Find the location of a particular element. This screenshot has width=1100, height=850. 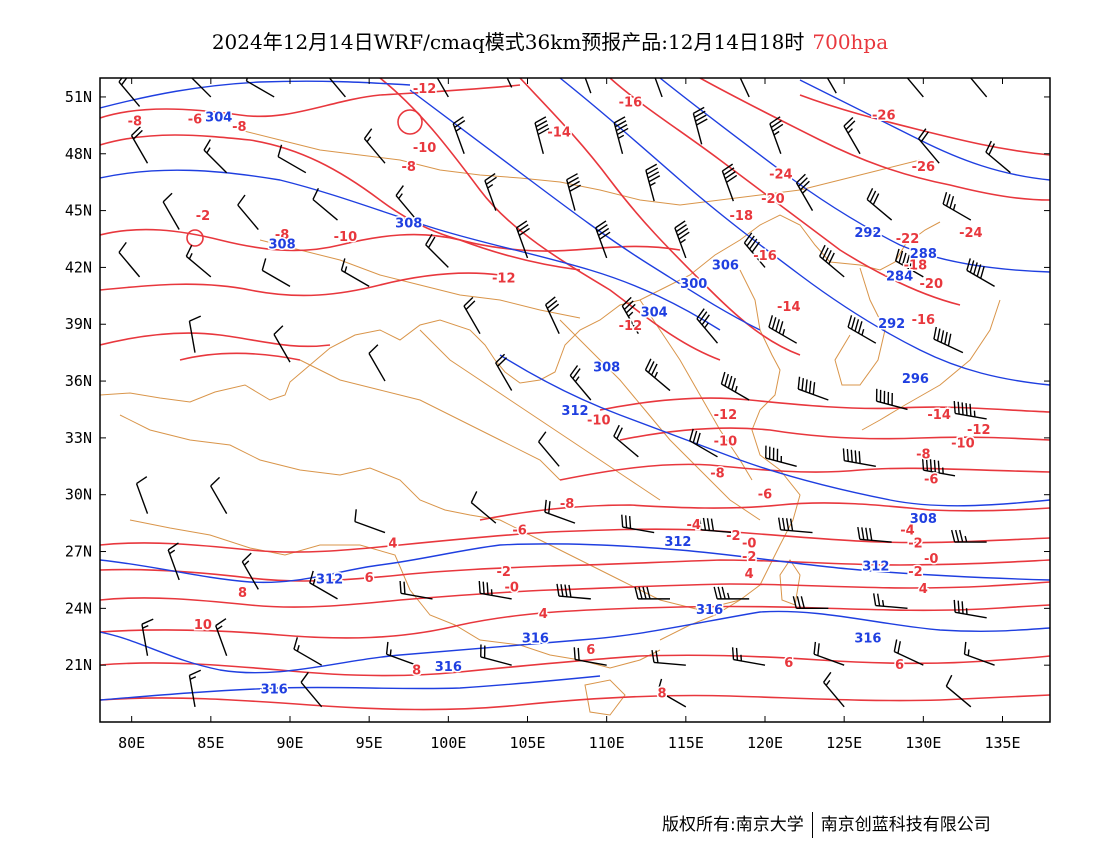

height-label: 308 is located at coordinates (282, 244).